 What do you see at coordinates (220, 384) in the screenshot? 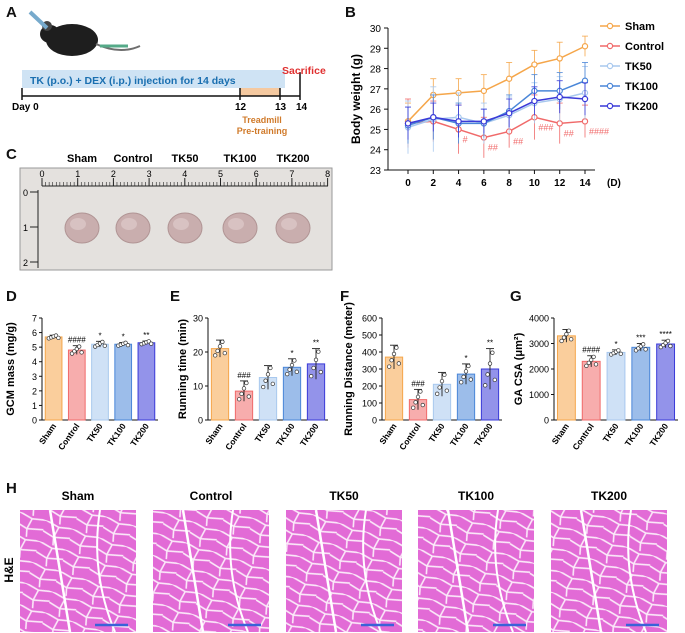
I see `bar-sham` at bounding box center [220, 384].